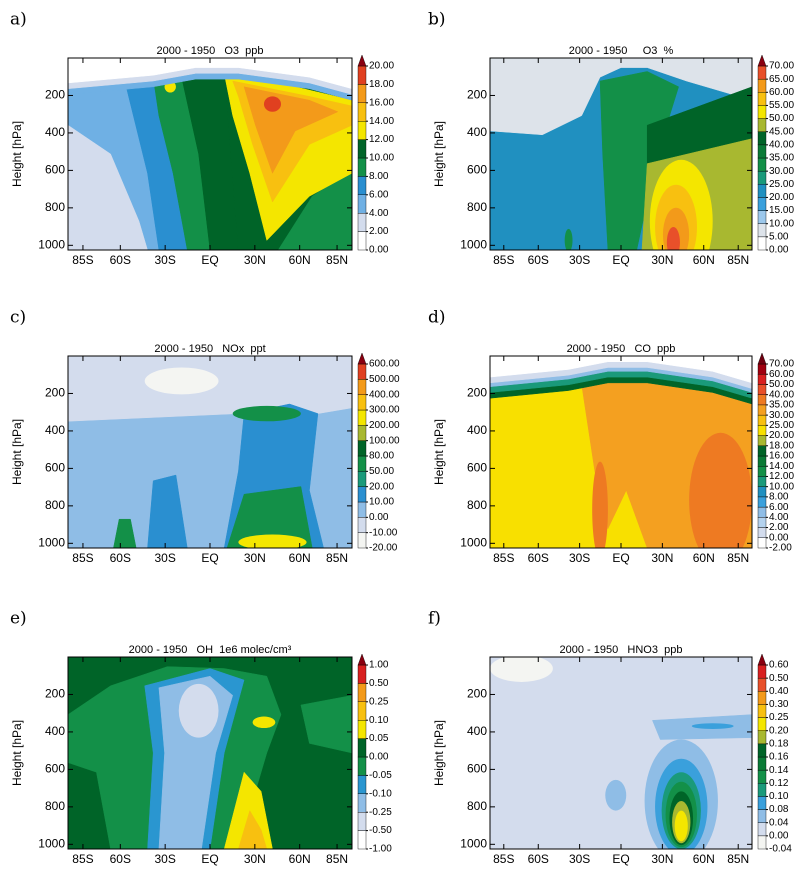  Describe the element at coordinates (781, 79) in the screenshot. I see `colorbar-label: 65.00` at that location.